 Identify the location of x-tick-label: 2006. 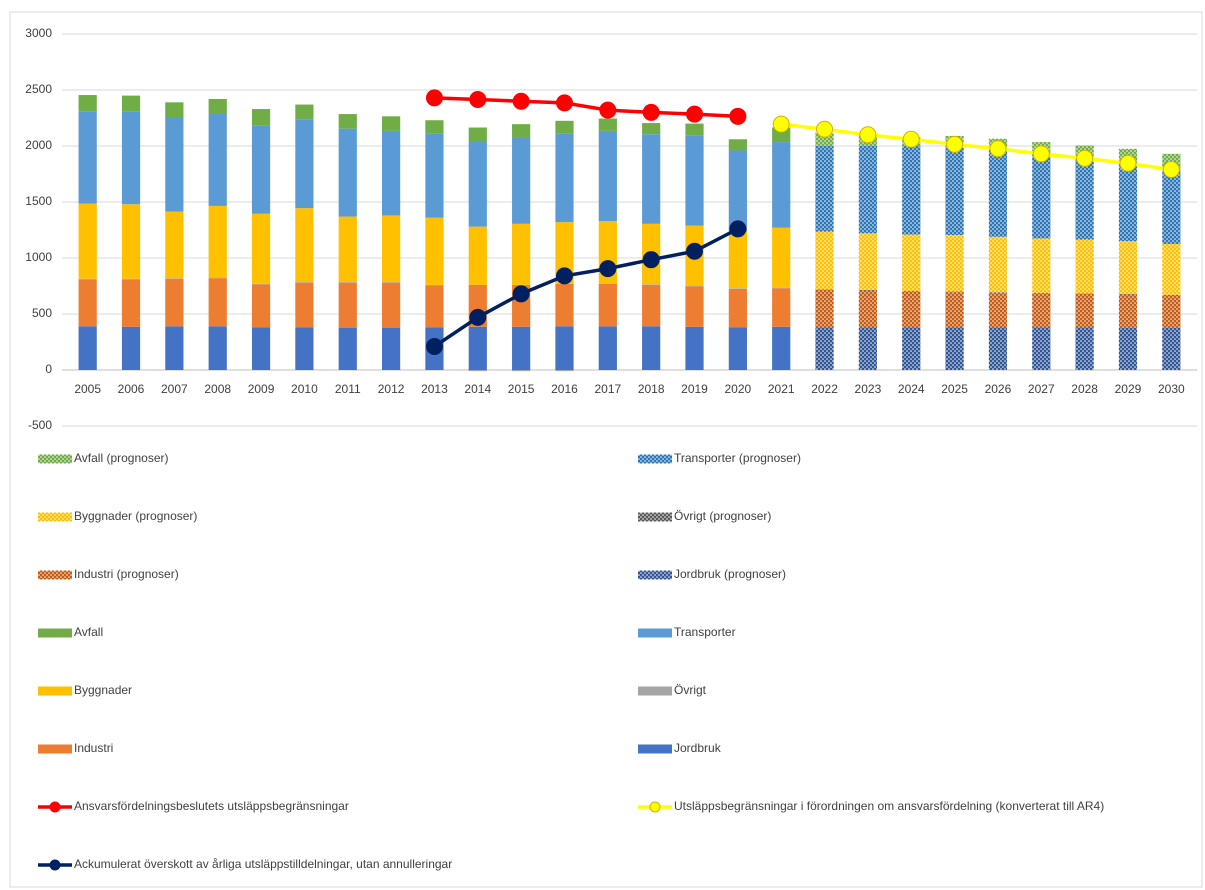
(131, 389).